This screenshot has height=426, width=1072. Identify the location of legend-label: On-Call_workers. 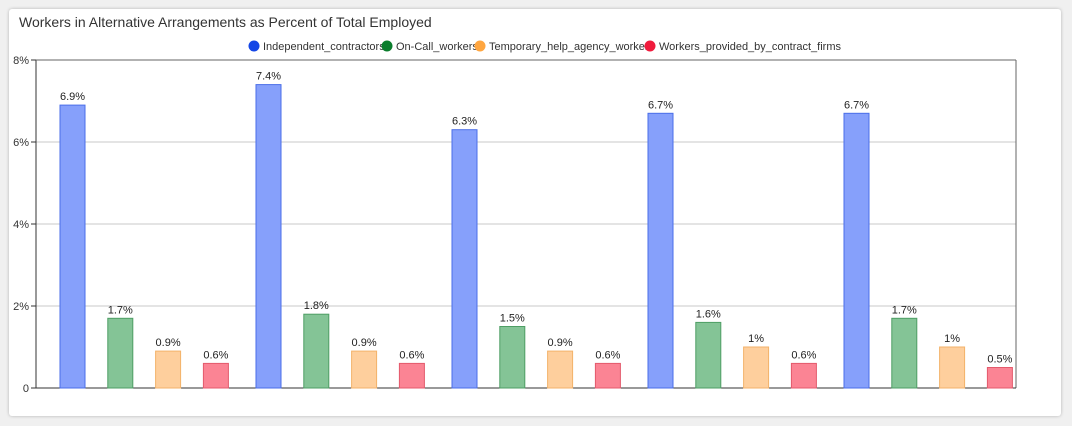
(437, 47).